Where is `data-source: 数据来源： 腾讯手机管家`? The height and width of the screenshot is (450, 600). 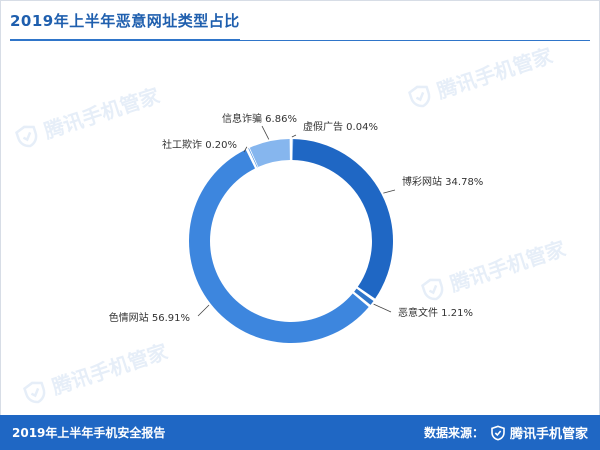
data-source: 数据来源： 腾讯手机管家 is located at coordinates (506, 432).